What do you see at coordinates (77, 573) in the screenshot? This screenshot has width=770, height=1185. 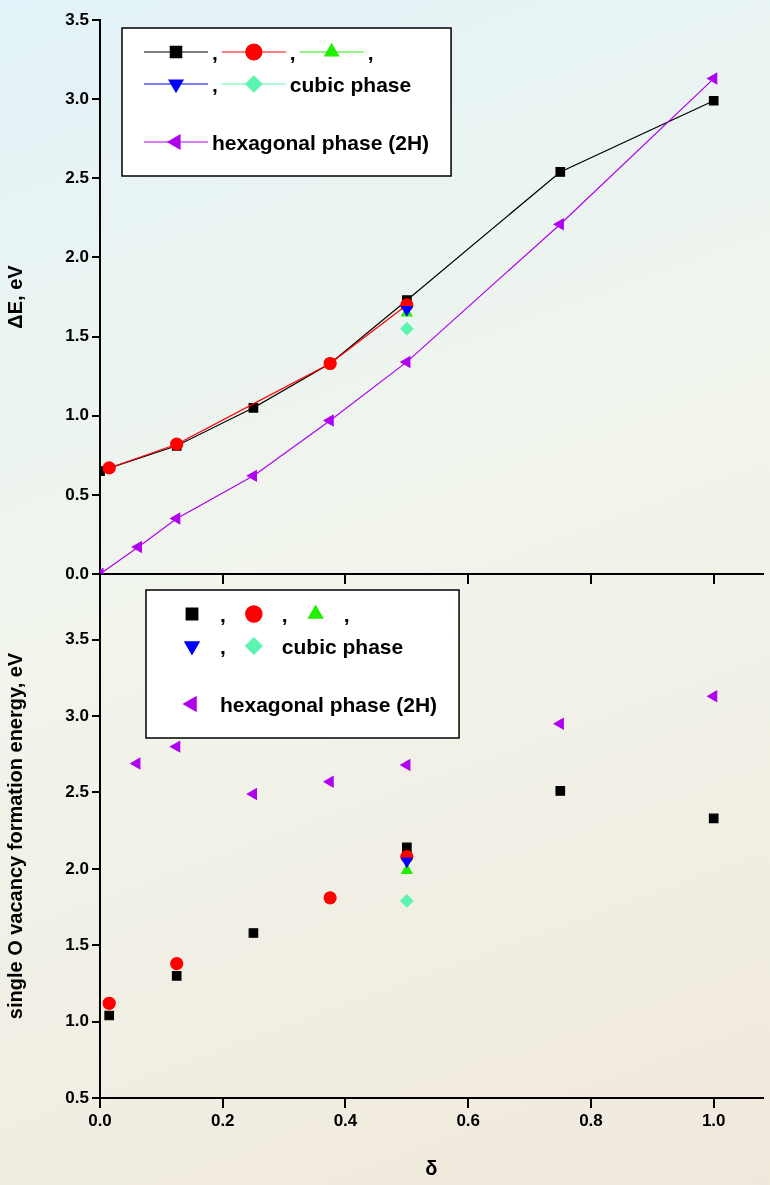 I see `y-tick-label: 0.0` at bounding box center [77, 573].